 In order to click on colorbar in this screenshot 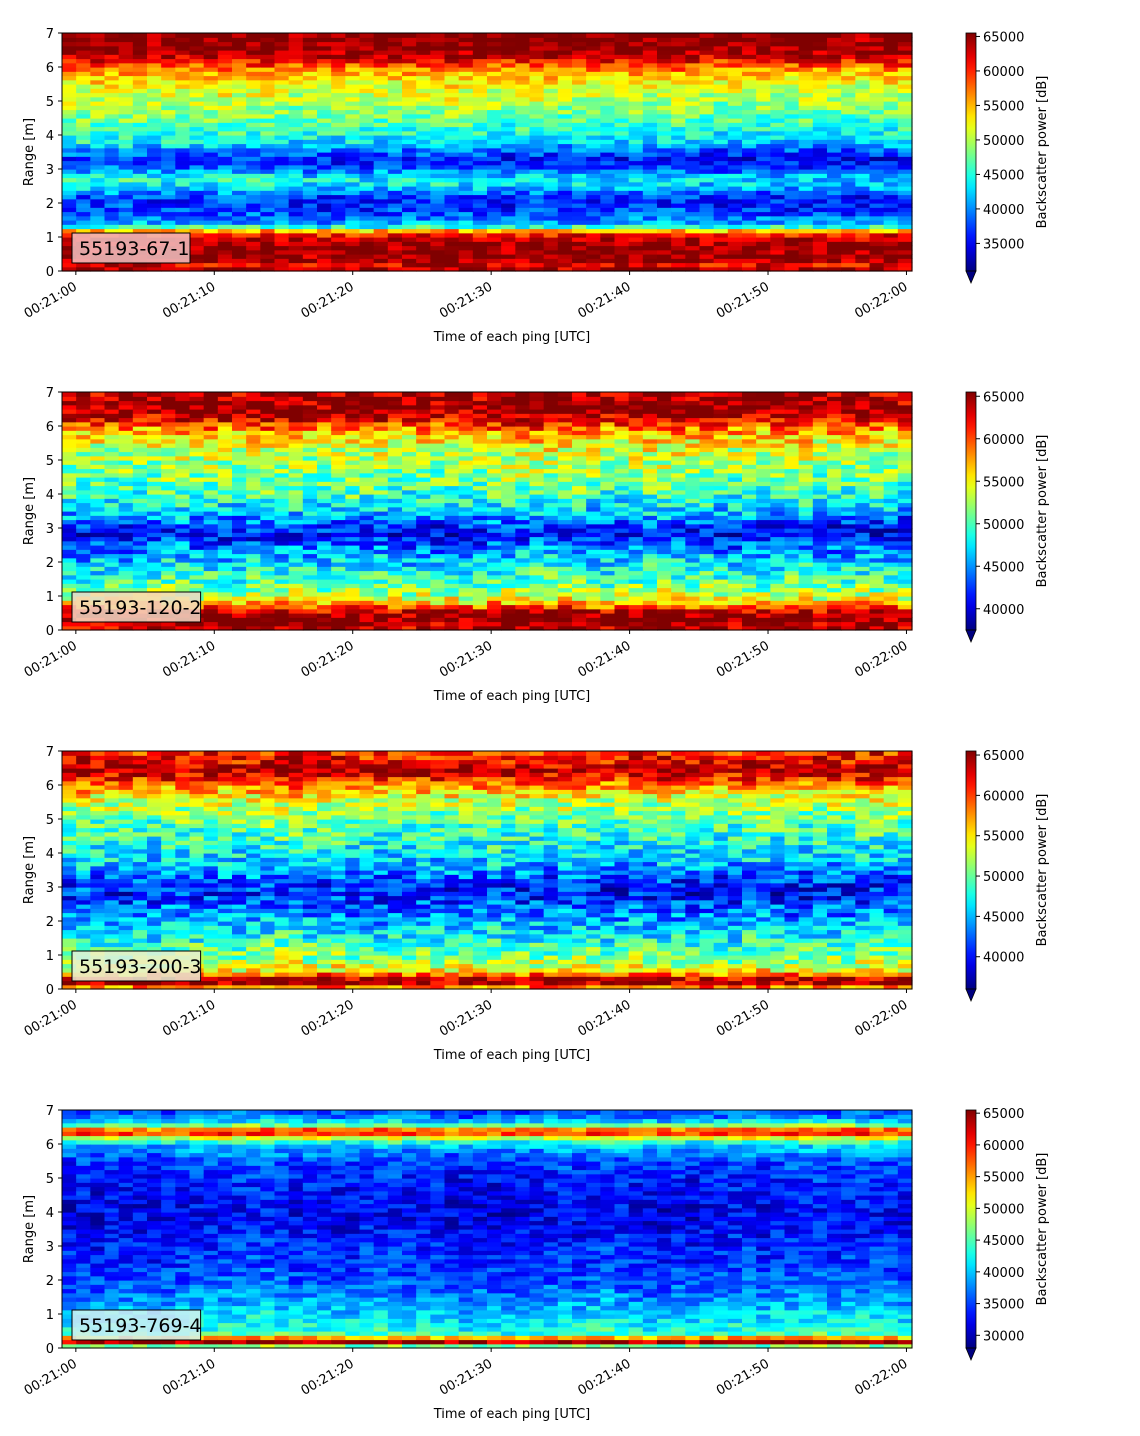, I will do `click(971, 152)`.